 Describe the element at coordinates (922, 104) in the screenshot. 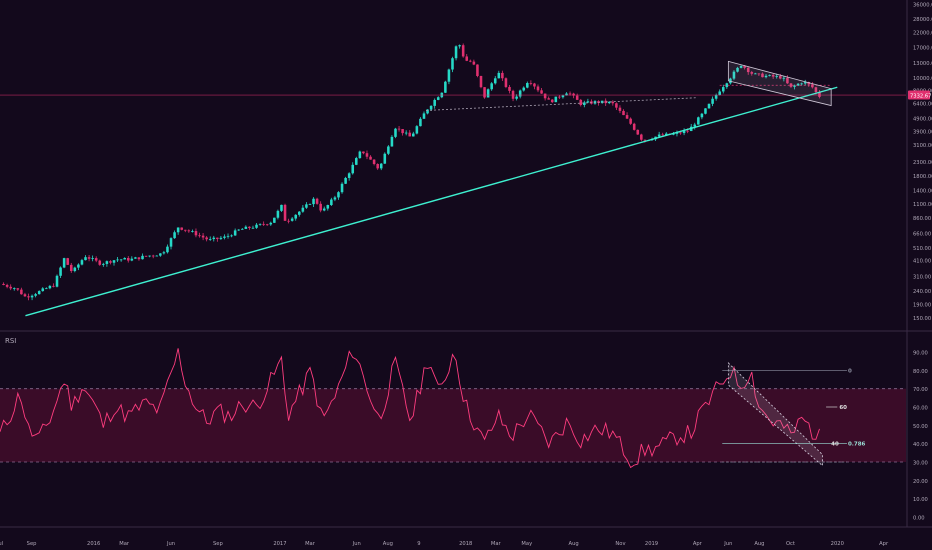

I see `price-tick-label: 6400.00` at that location.